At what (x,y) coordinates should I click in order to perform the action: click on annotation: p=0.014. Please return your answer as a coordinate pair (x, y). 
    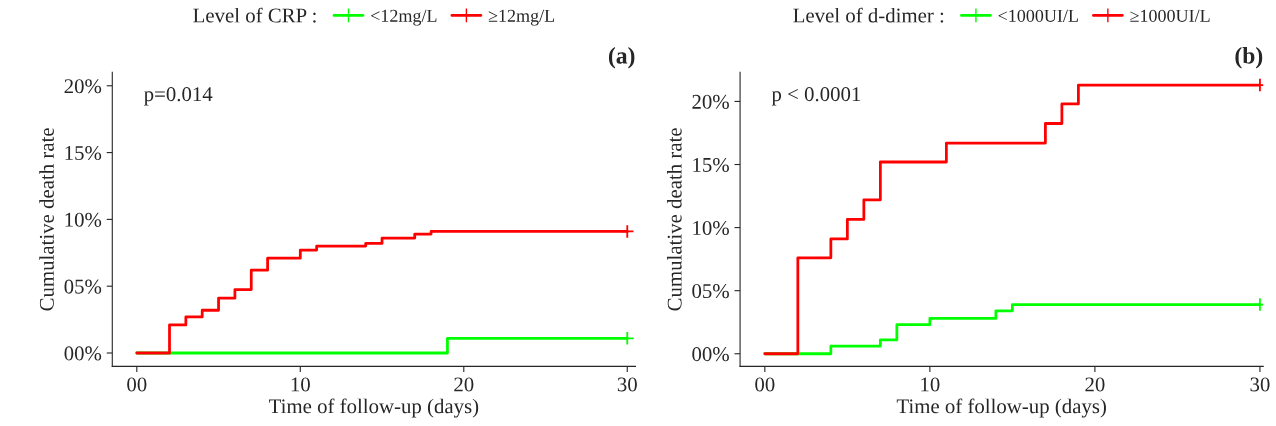
    Looking at the image, I should click on (178, 96).